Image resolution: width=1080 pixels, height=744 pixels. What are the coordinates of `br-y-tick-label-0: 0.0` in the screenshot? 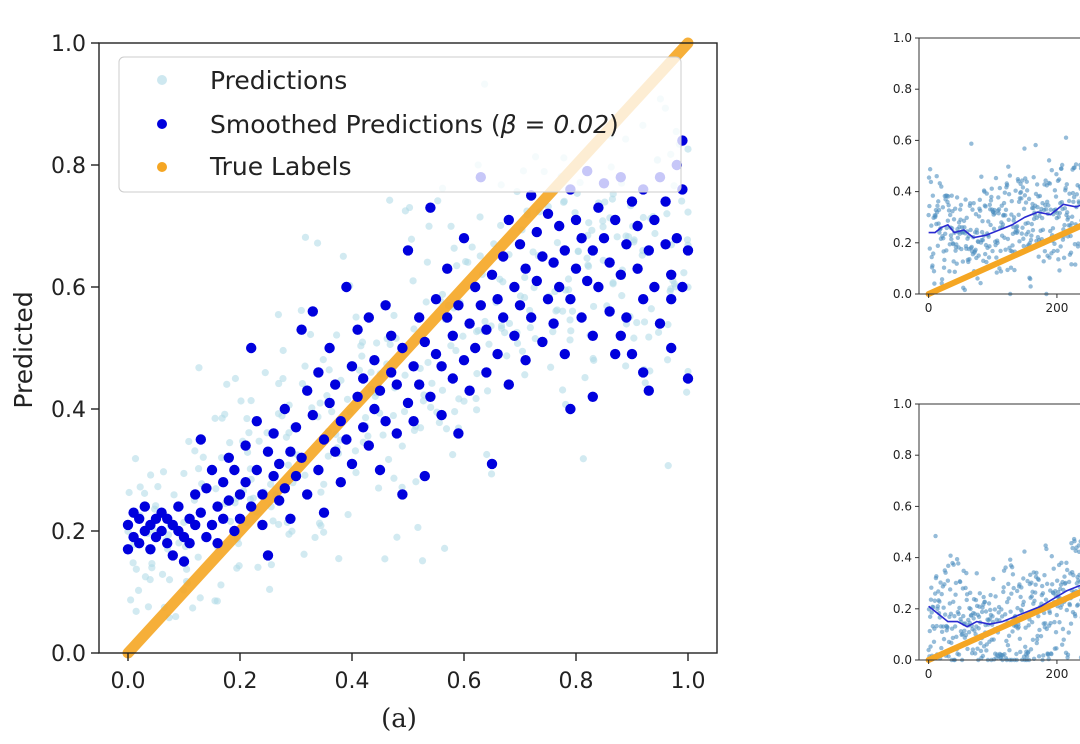 It's located at (902, 660).